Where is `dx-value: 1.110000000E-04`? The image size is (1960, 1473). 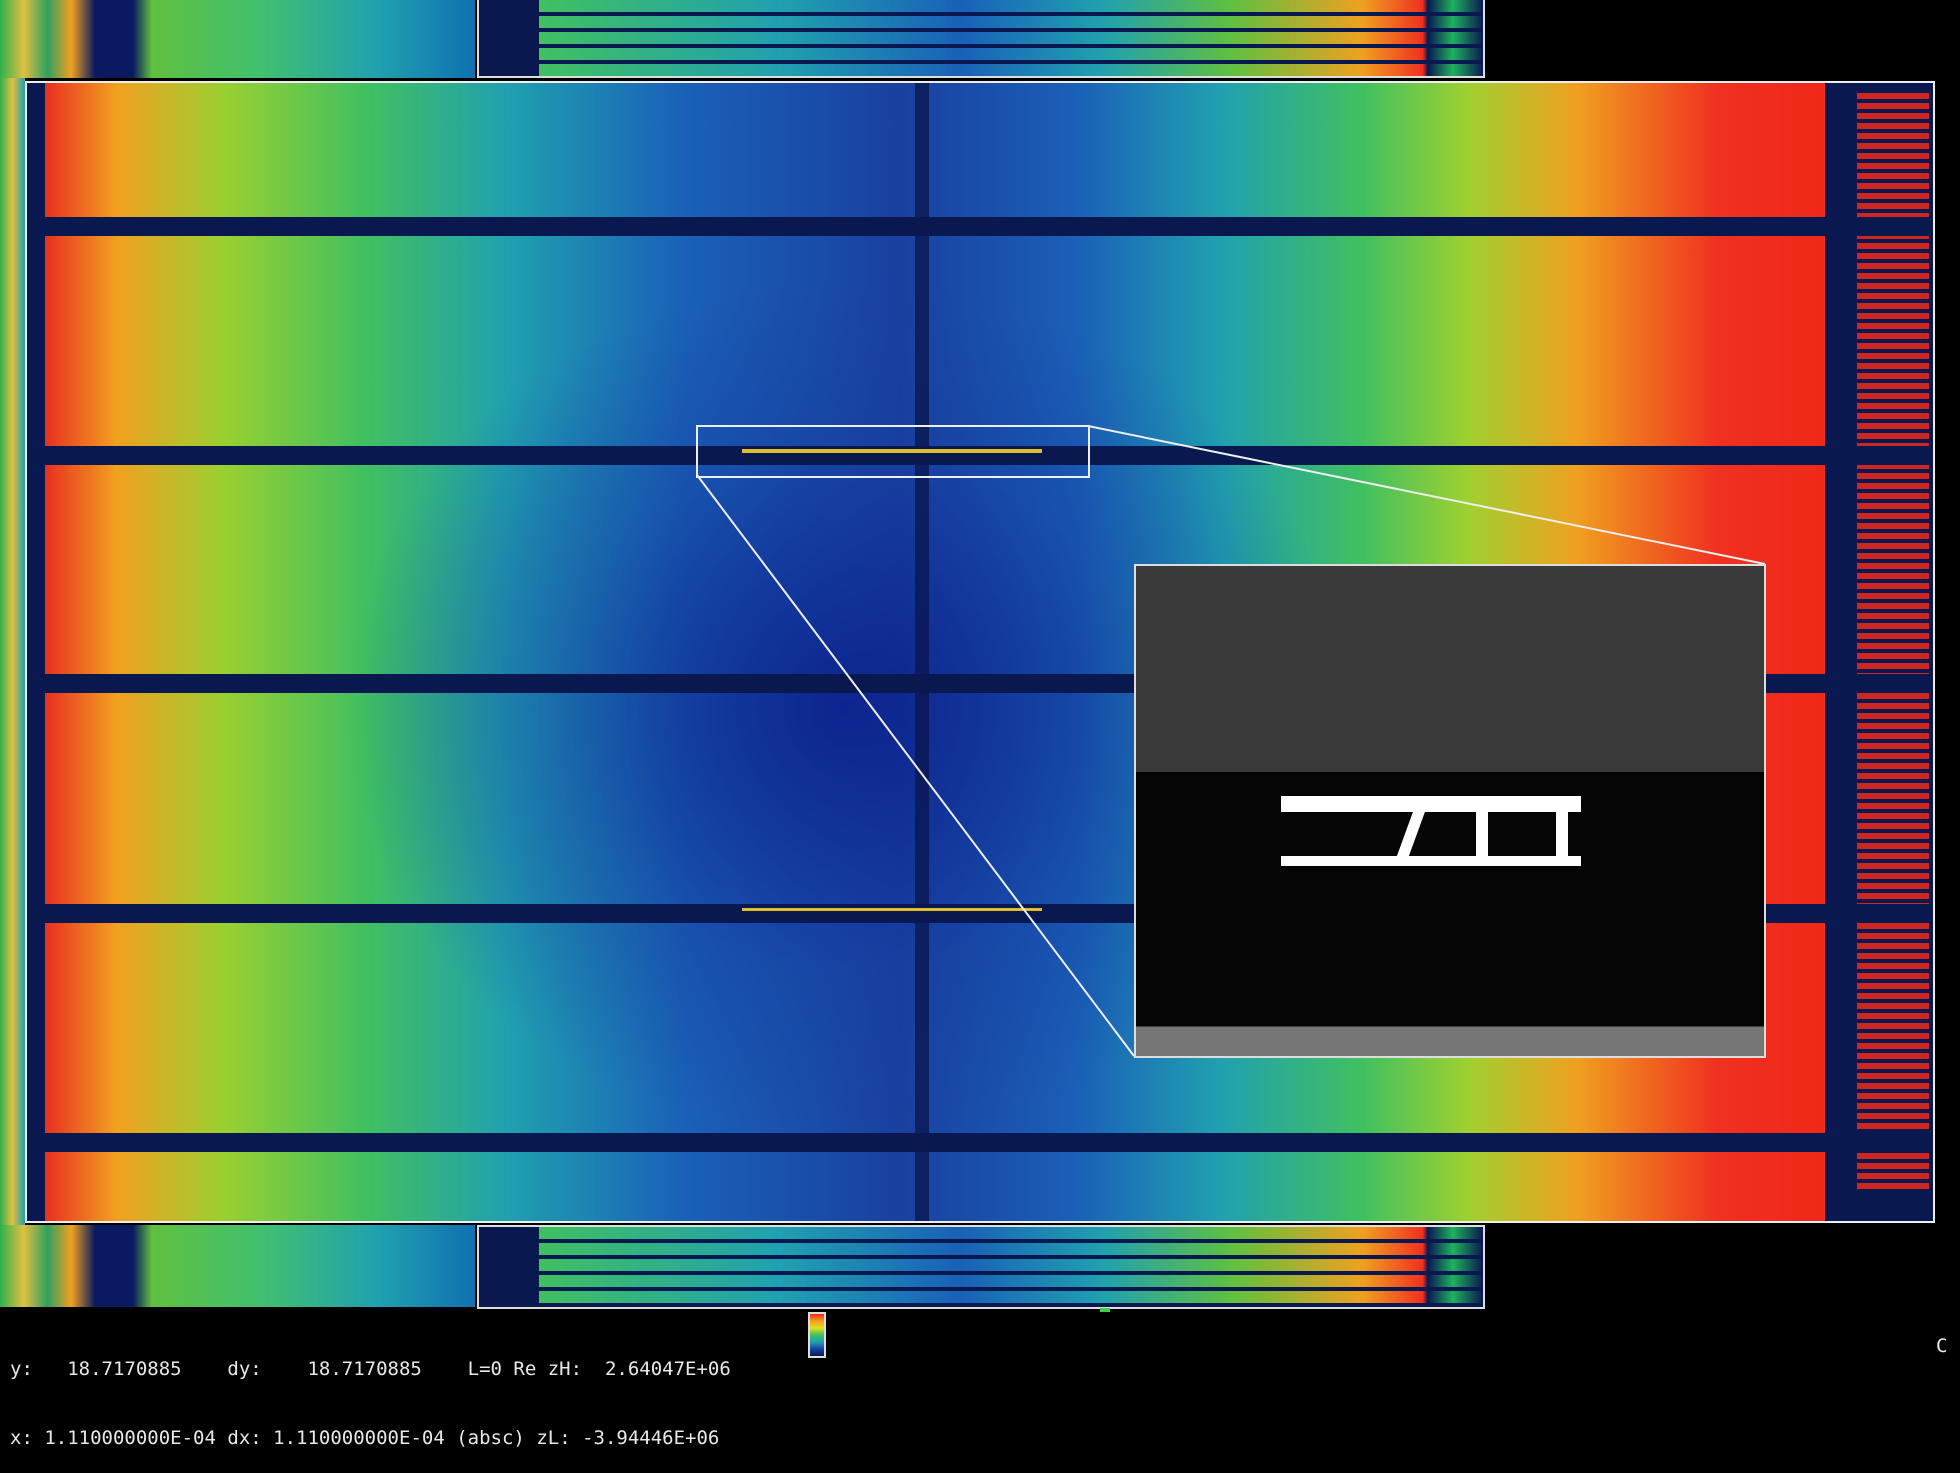 dx-value: 1.110000000E-04 is located at coordinates (359, 1438).